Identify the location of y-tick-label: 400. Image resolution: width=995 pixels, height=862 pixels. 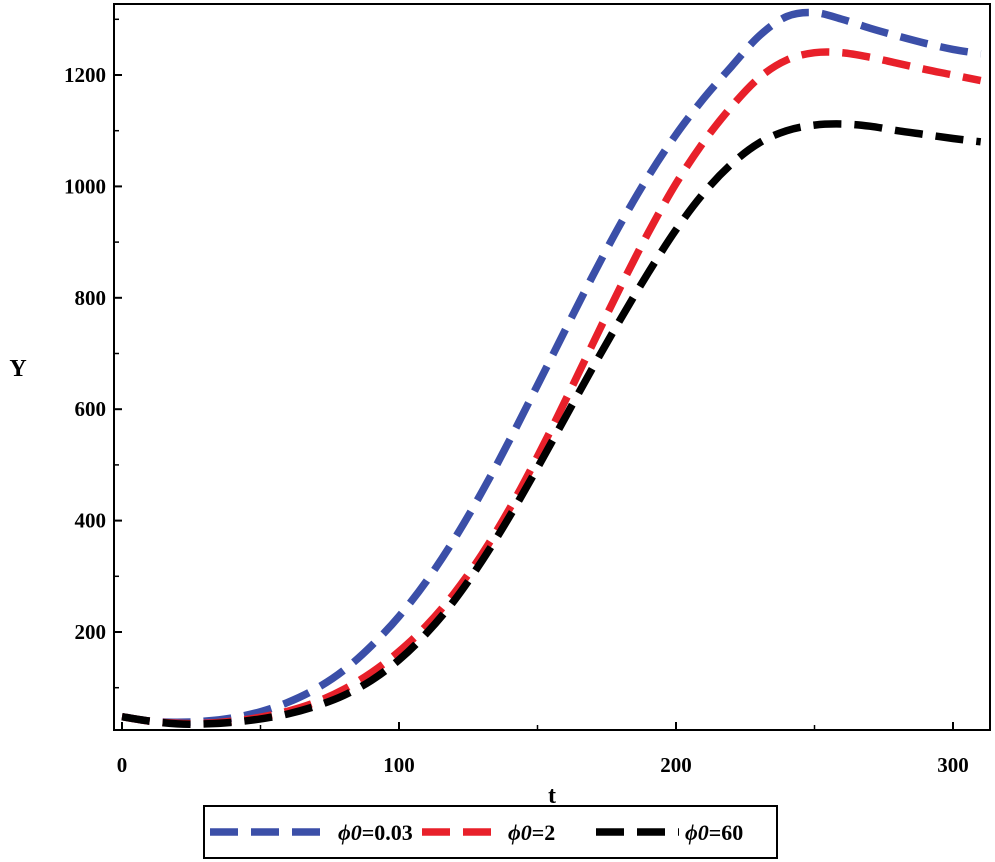
(91, 521).